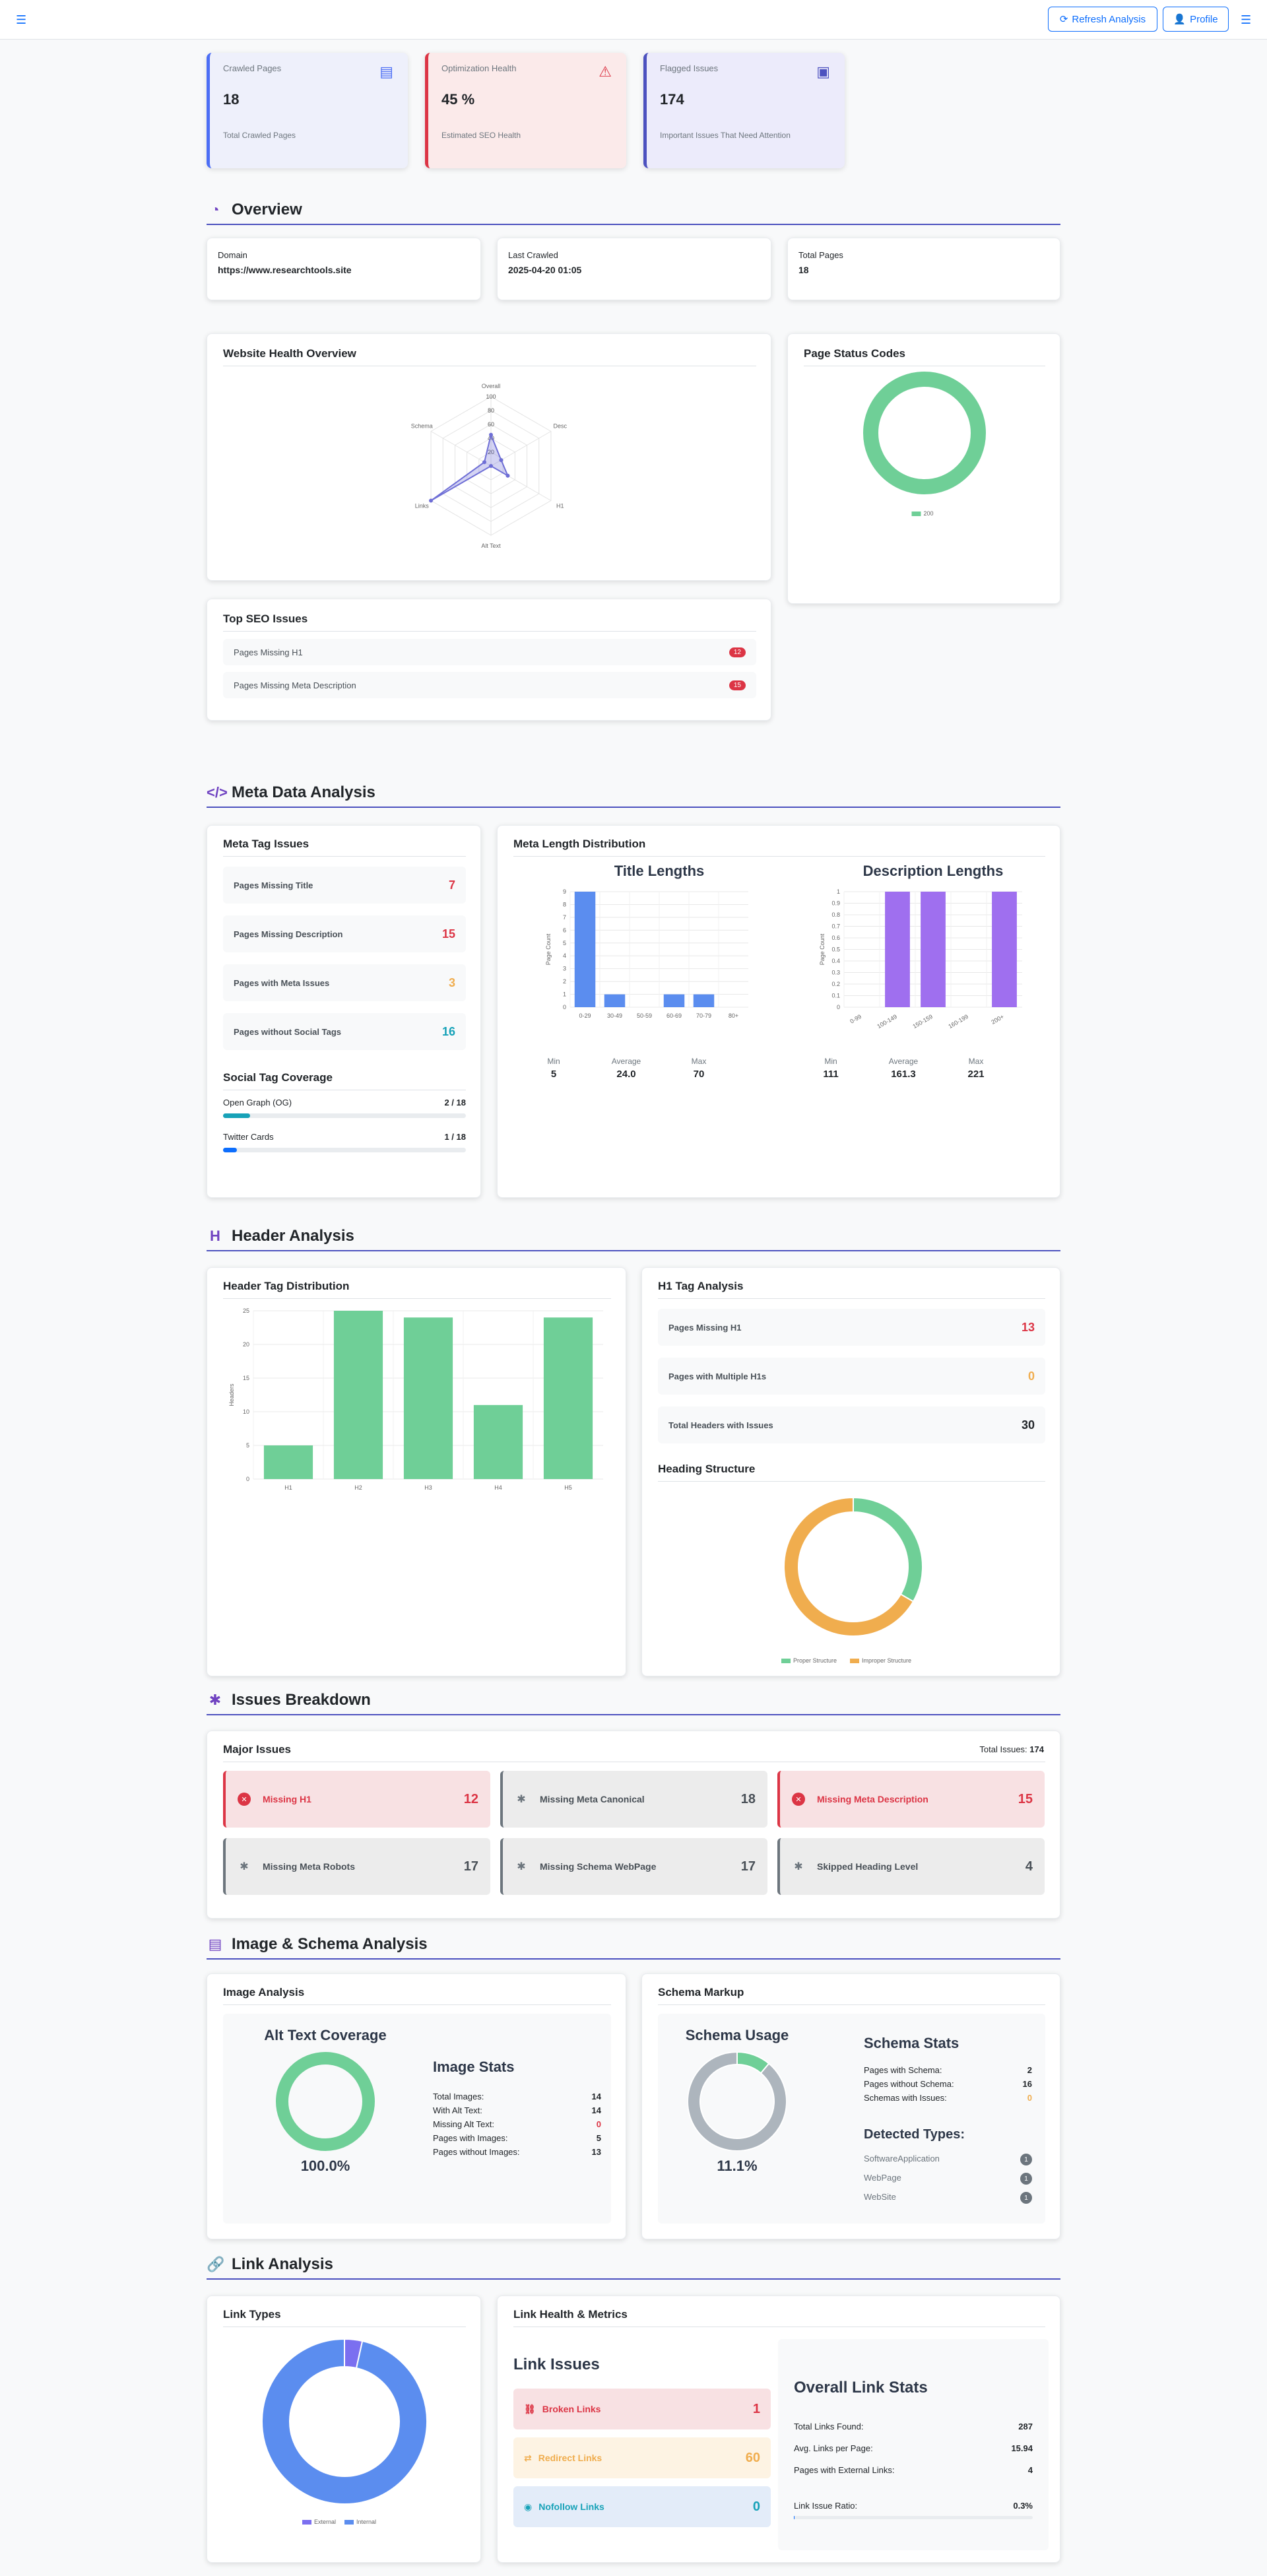  What do you see at coordinates (1063, 19) in the screenshot?
I see `refresh-icon: ⟳` at bounding box center [1063, 19].